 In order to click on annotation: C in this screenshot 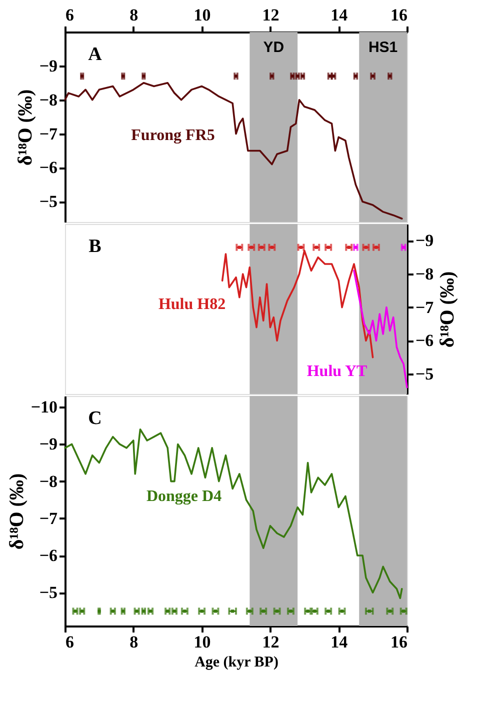, I will do `click(95, 418)`.